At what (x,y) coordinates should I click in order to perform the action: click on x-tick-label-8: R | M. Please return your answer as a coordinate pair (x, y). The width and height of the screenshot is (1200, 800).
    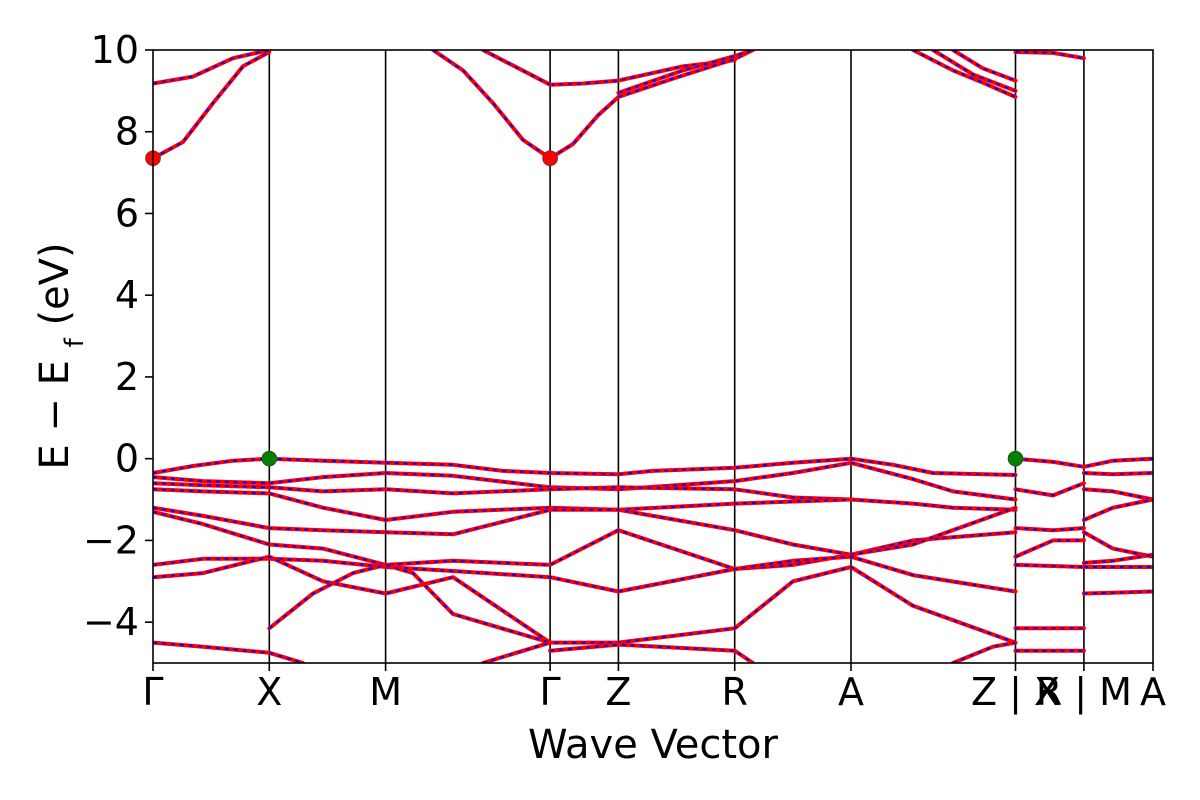
    Looking at the image, I should click on (1084, 692).